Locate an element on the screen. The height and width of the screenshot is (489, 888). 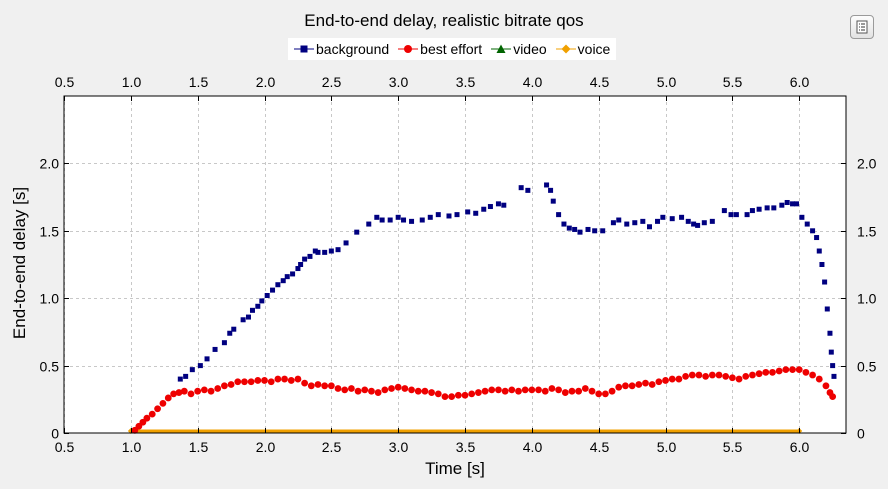
y-axis-label: End-to-end delay [s] is located at coordinates (19, 263).